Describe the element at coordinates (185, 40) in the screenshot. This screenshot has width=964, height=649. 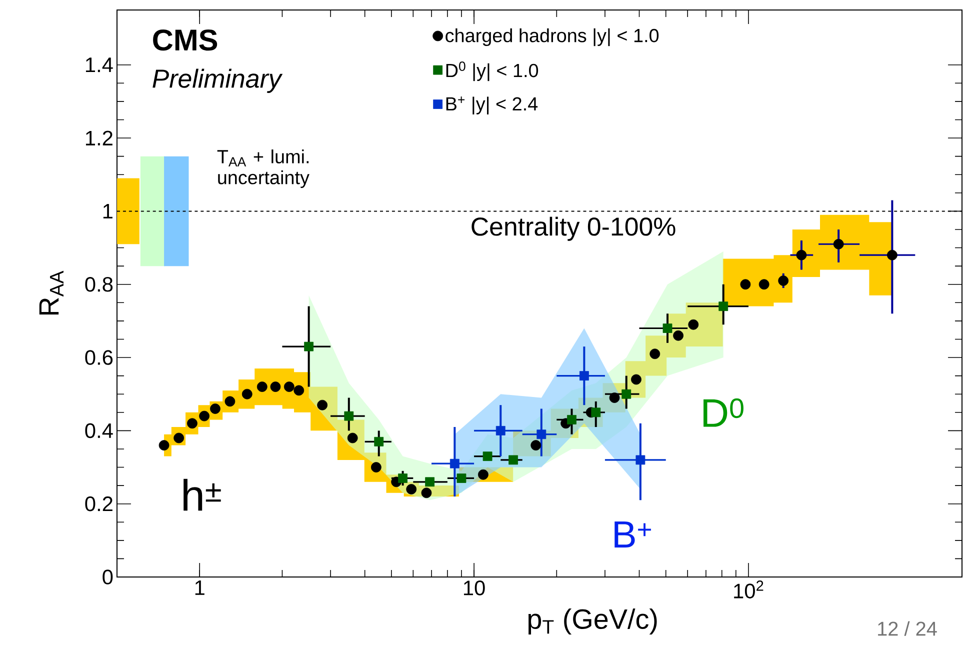
I see `annotation: CMS` at that location.